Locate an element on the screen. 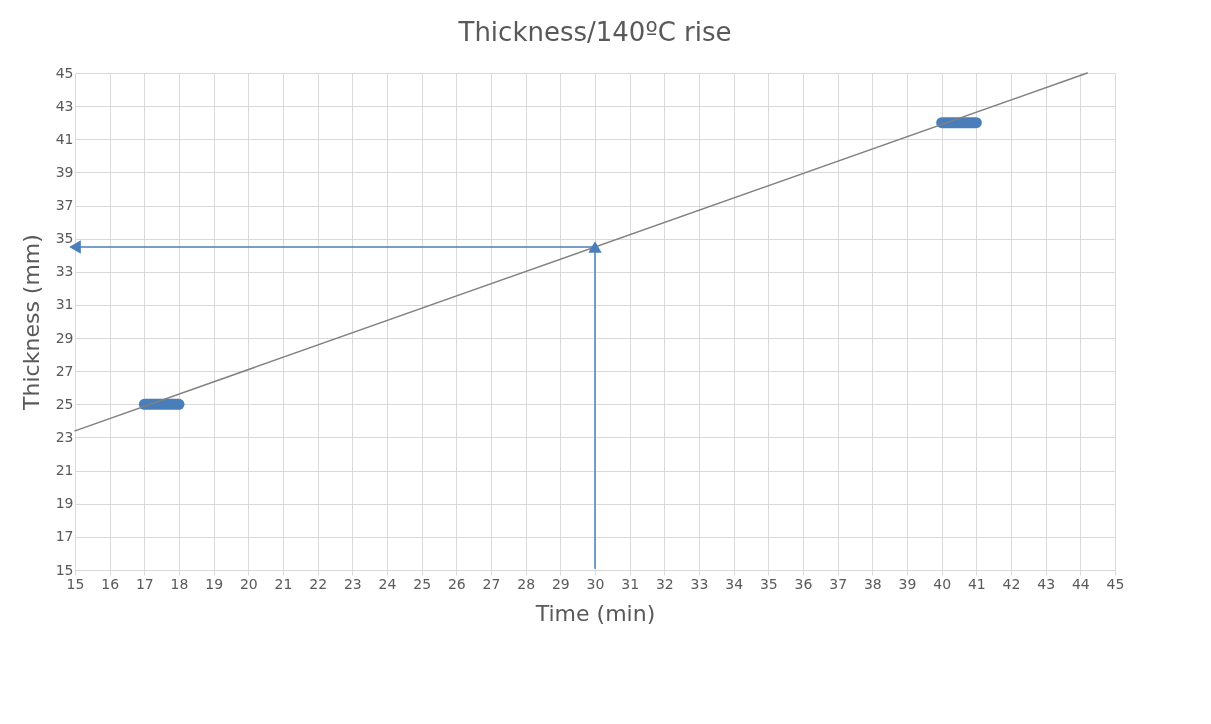  x-tick-label: 39 is located at coordinates (907, 583).